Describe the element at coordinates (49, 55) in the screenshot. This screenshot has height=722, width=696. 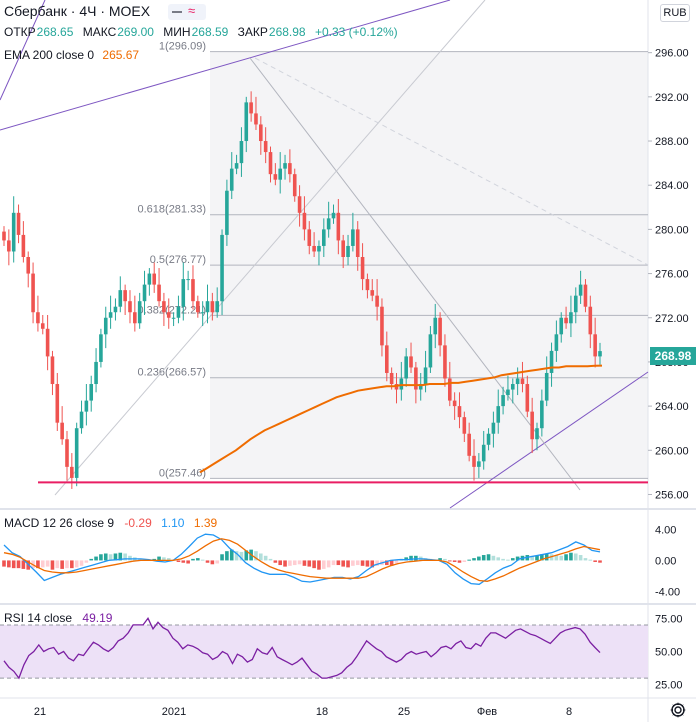
I see `ema-label: EMA 200 close 0` at that location.